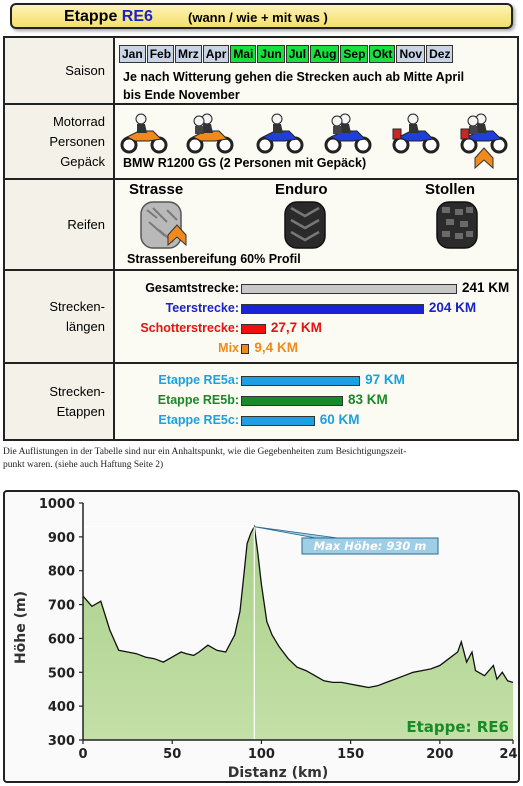  What do you see at coordinates (61, 673) in the screenshot?
I see `y-tick-label: 500` at bounding box center [61, 673].